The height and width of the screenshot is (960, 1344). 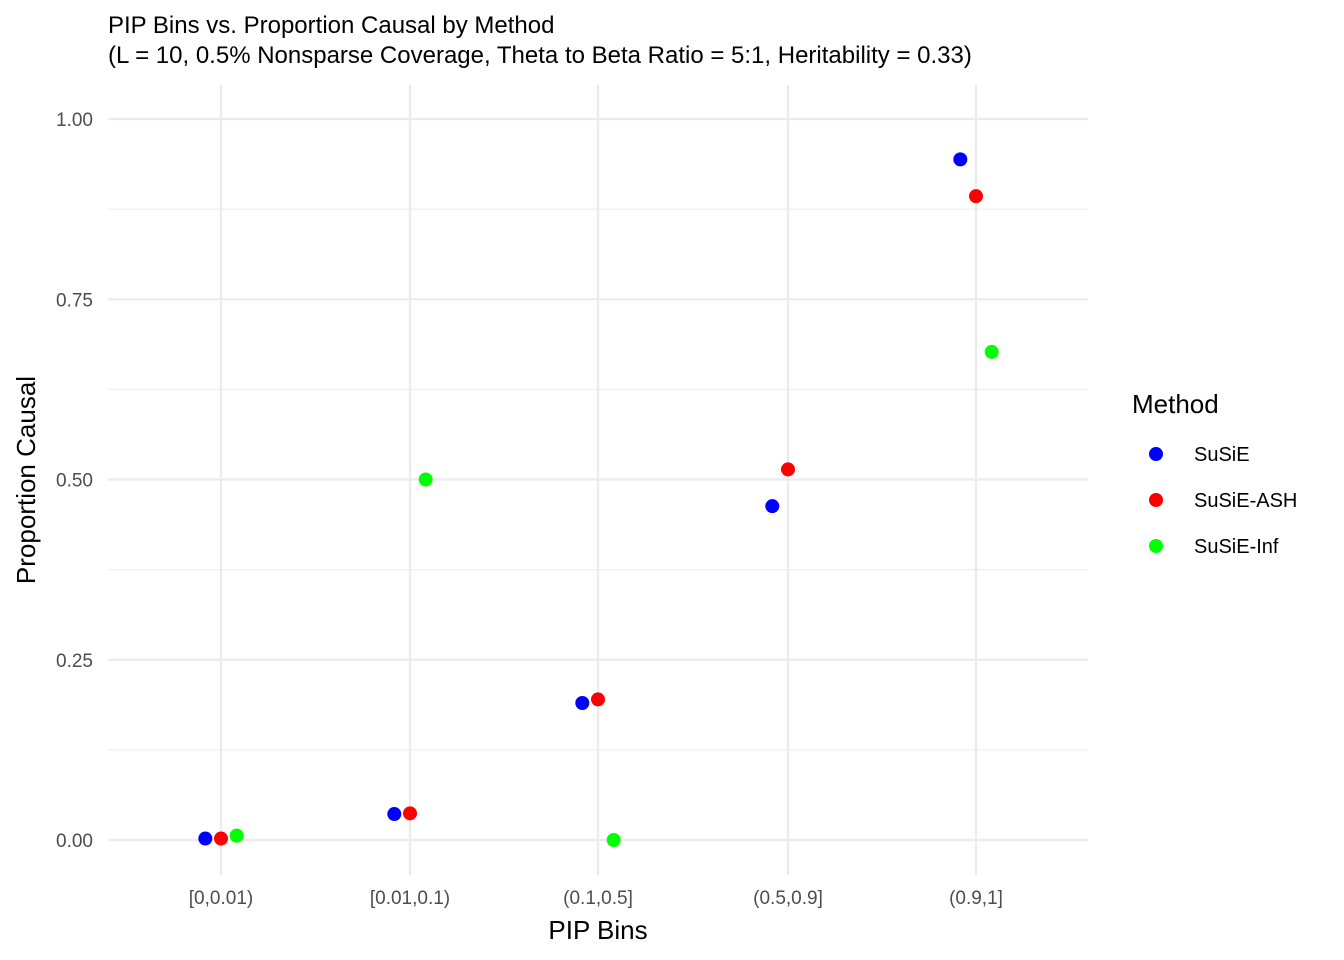 I want to click on y-tick-label: 0.25, so click(x=74, y=661).